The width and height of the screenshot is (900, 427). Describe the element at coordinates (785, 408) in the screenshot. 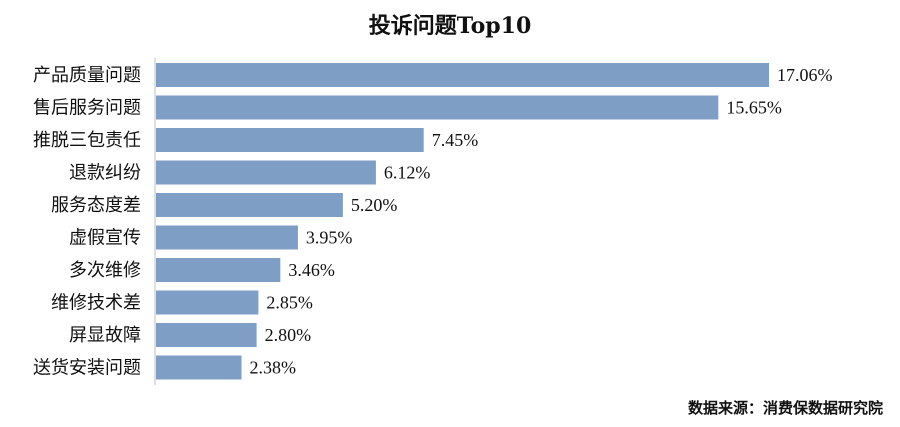

I see `source-note: 数据来源：消费保数据研究院` at that location.